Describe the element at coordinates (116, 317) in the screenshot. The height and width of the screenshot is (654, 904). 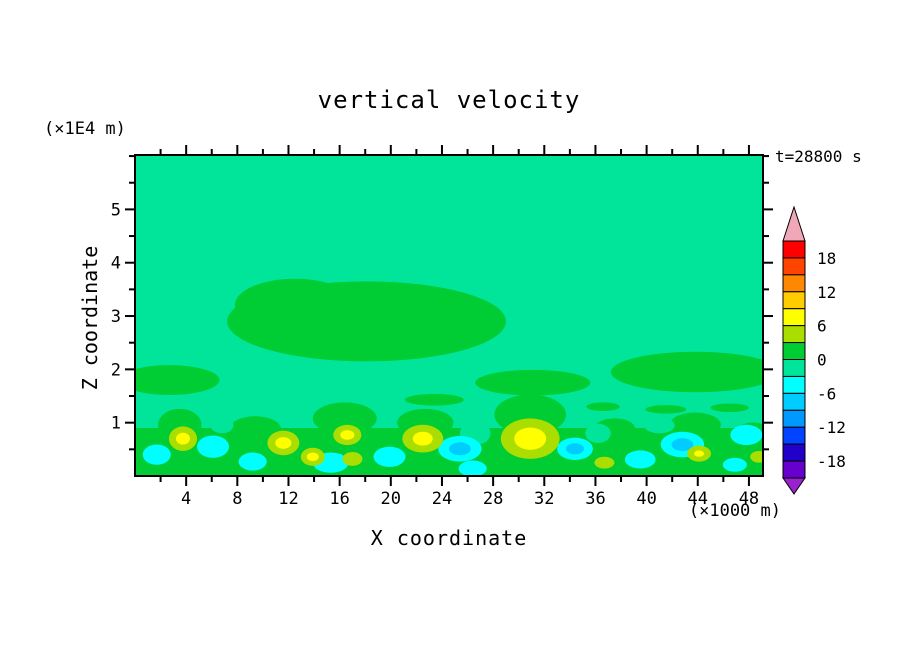
I see `y-tick-label: 3` at that location.